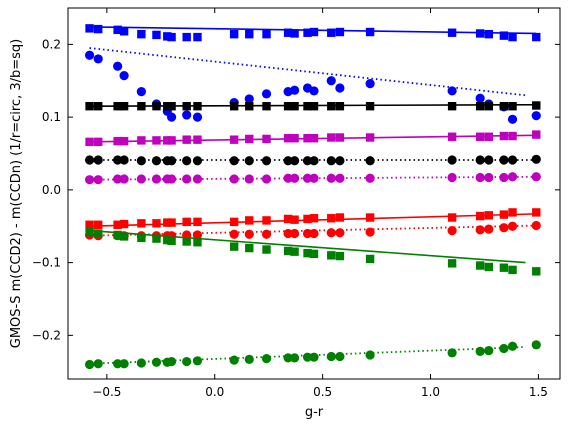  I want to click on y-tick-label: 0.1, so click(51, 117).